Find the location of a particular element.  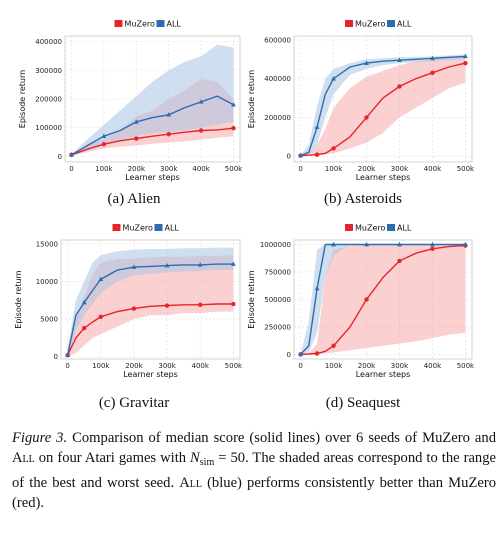

caption-text-2: on four Atari games with is located at coordinates (112, 458).